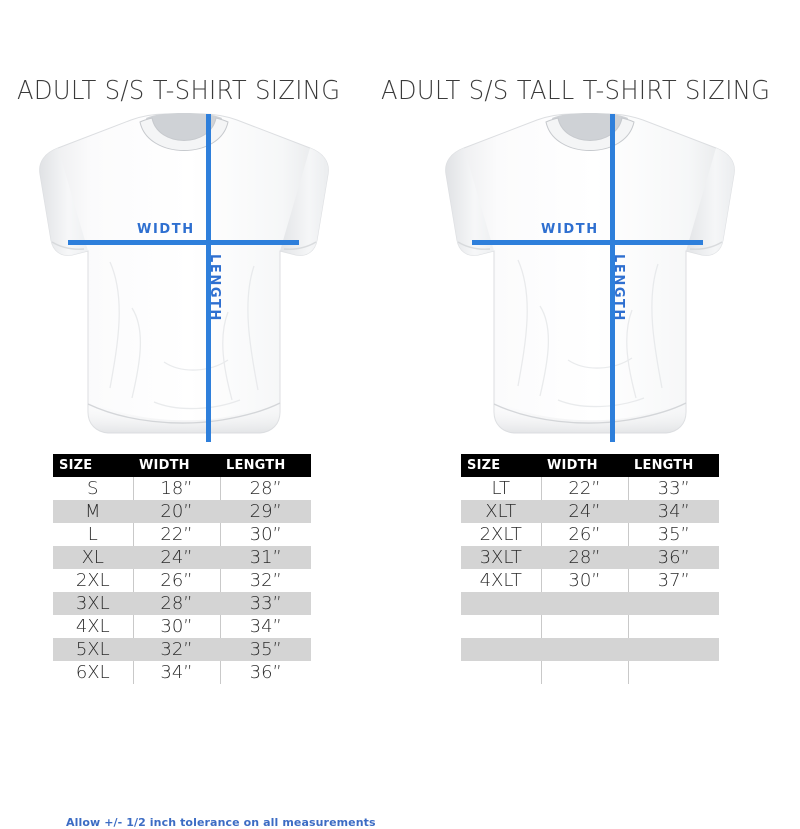  Describe the element at coordinates (177, 511) in the screenshot. I see `width-cell: 20”` at that location.